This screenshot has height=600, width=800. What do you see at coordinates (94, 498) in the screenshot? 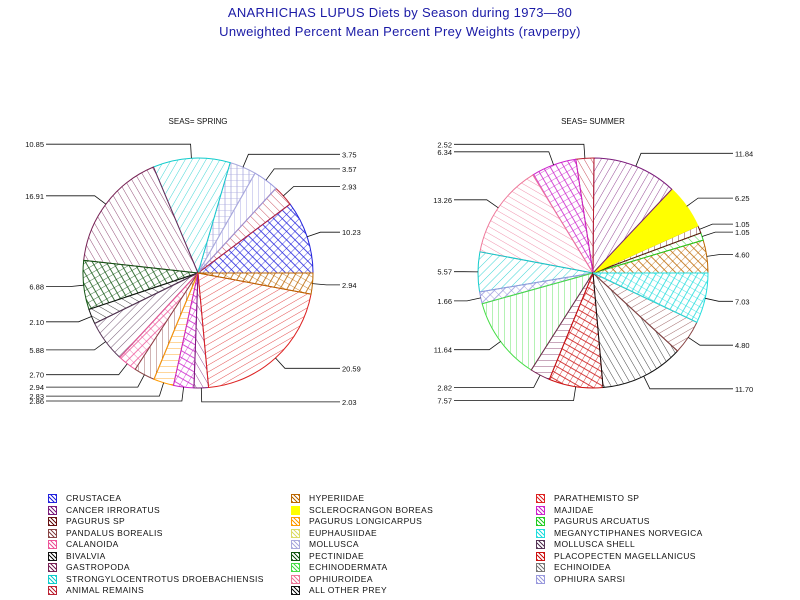
I see `legend-label: CRUSTACEA` at bounding box center [94, 498].